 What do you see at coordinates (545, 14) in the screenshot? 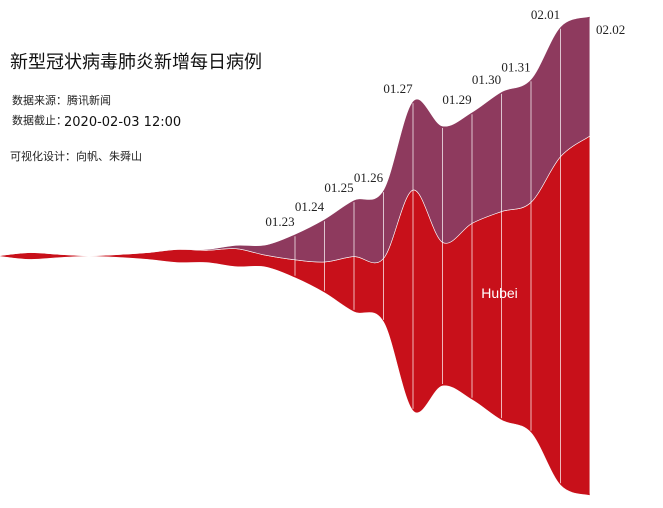
I see `date-label: 02.01` at bounding box center [545, 14].